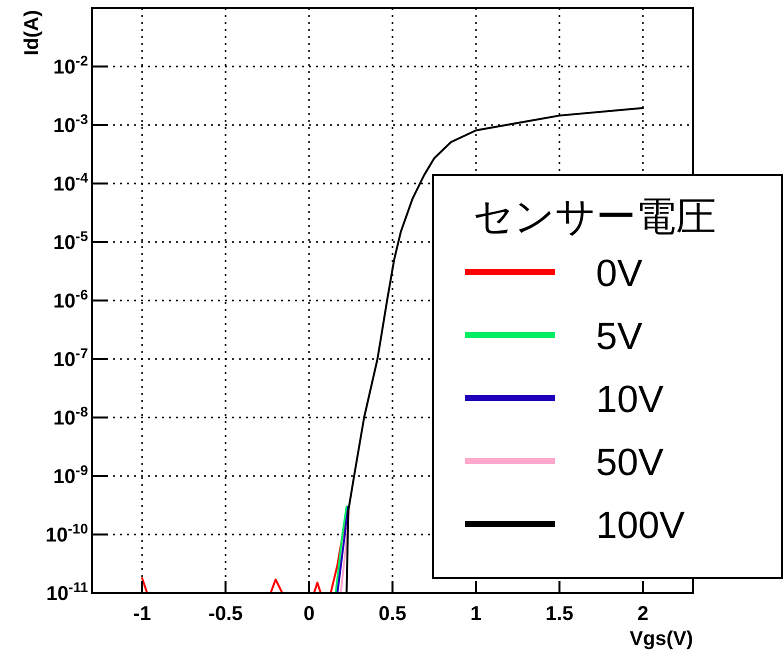  I want to click on legend-label: 5V, so click(620, 337).